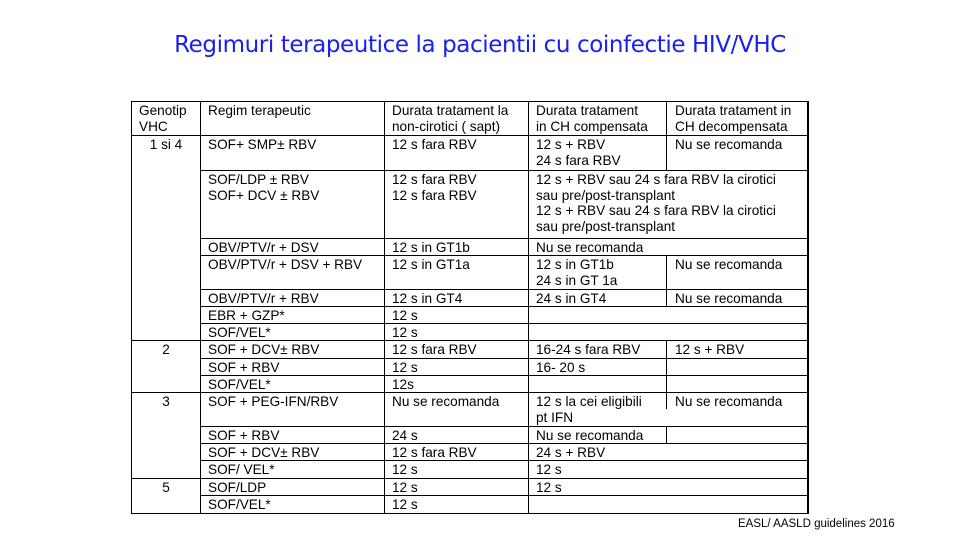 The image size is (960, 540). I want to click on regimen-cell: SOF/LDP, so click(237, 487).